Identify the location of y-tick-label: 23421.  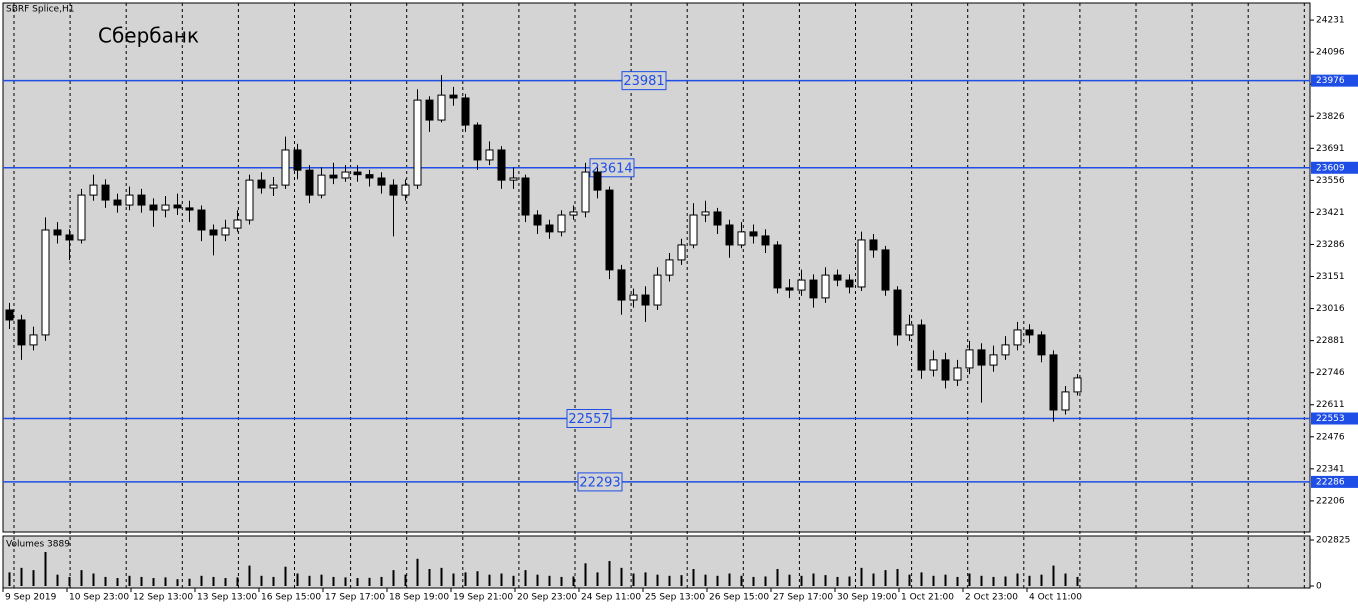
(1330, 213).